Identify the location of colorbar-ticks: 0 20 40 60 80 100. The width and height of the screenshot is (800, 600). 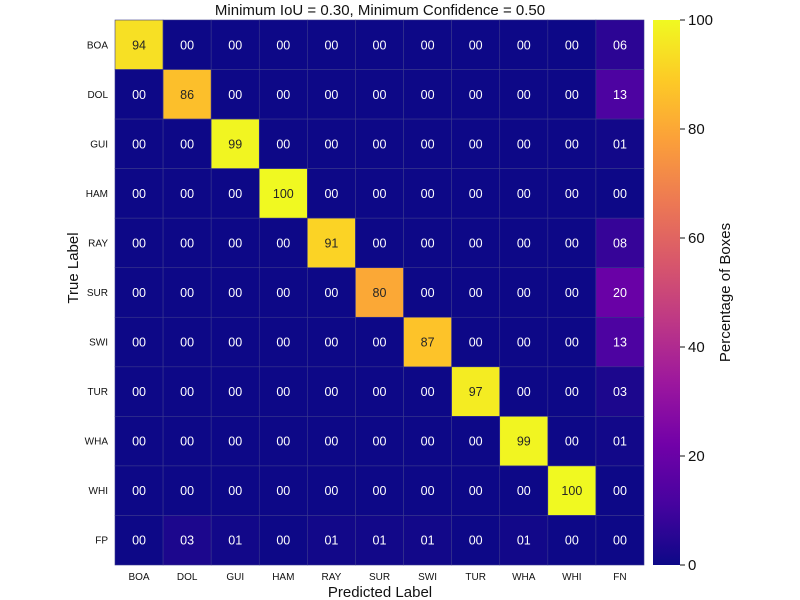
(696, 293).